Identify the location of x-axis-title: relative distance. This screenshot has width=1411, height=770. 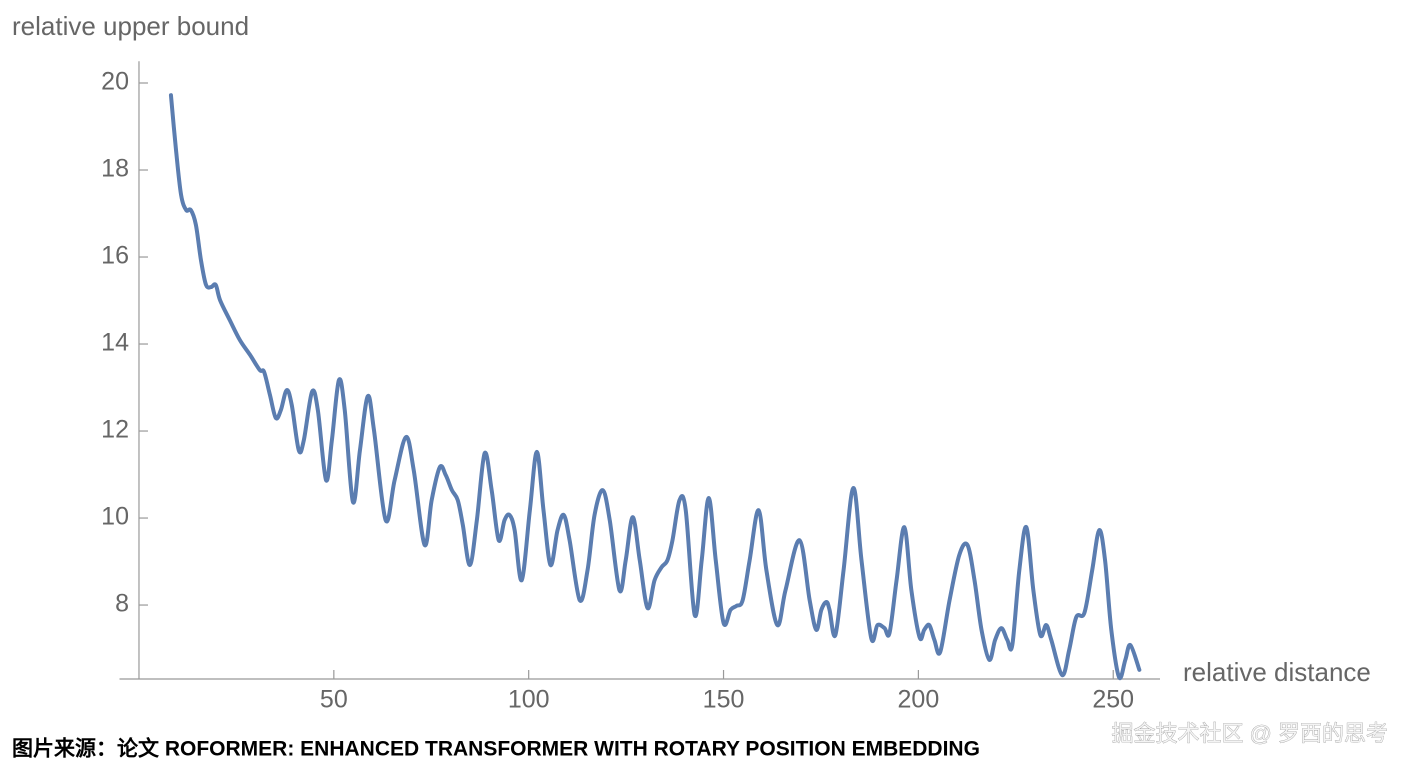
(1277, 672).